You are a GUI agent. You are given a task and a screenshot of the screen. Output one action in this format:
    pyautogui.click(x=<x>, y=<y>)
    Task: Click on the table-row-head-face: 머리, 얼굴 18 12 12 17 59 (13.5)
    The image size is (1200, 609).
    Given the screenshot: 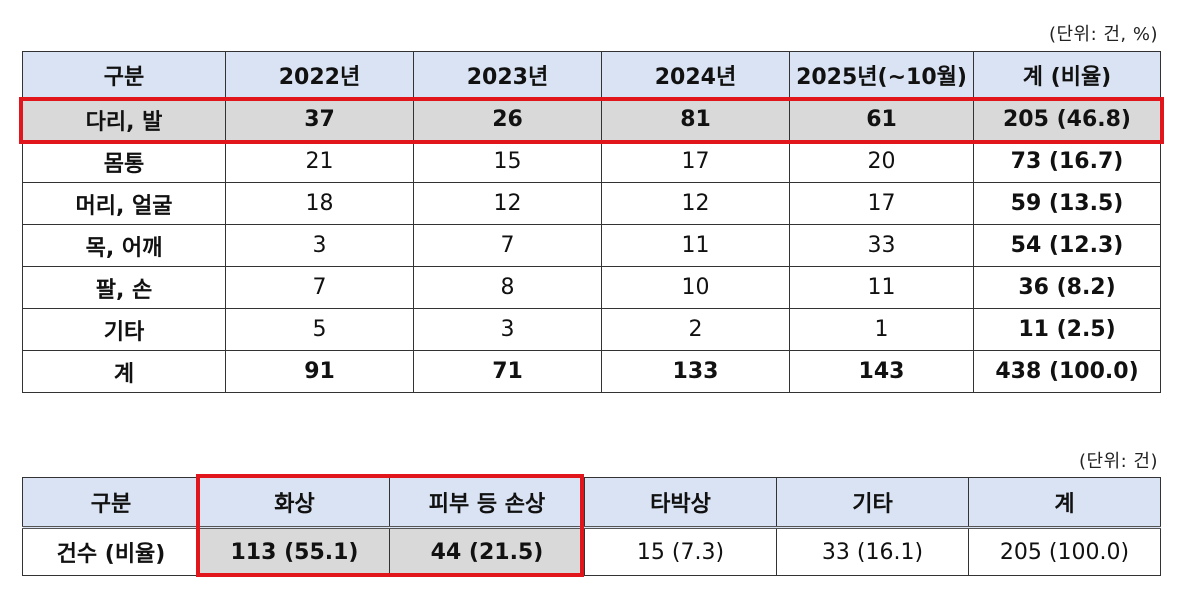 What is the action you would take?
    pyautogui.click(x=591, y=203)
    